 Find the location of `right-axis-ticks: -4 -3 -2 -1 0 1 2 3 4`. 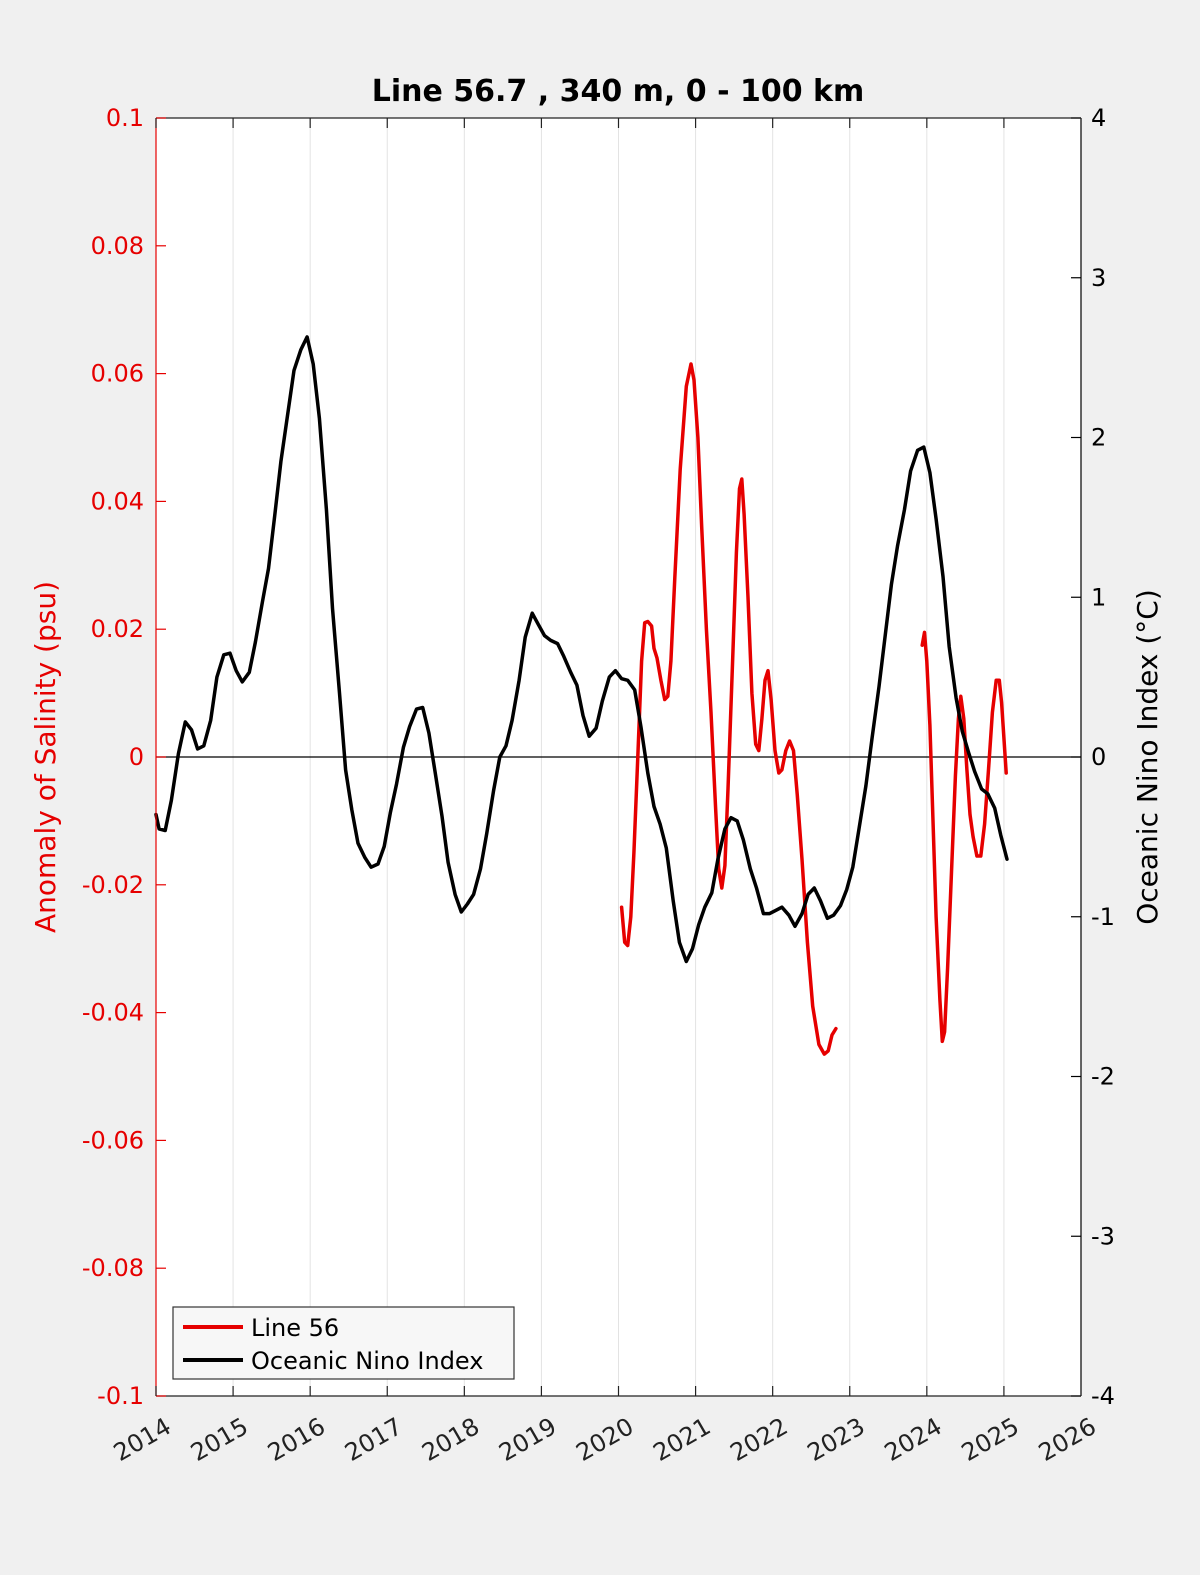

right-axis-ticks: -4 -3 -2 -1 0 1 2 3 4 is located at coordinates (1093, 757).